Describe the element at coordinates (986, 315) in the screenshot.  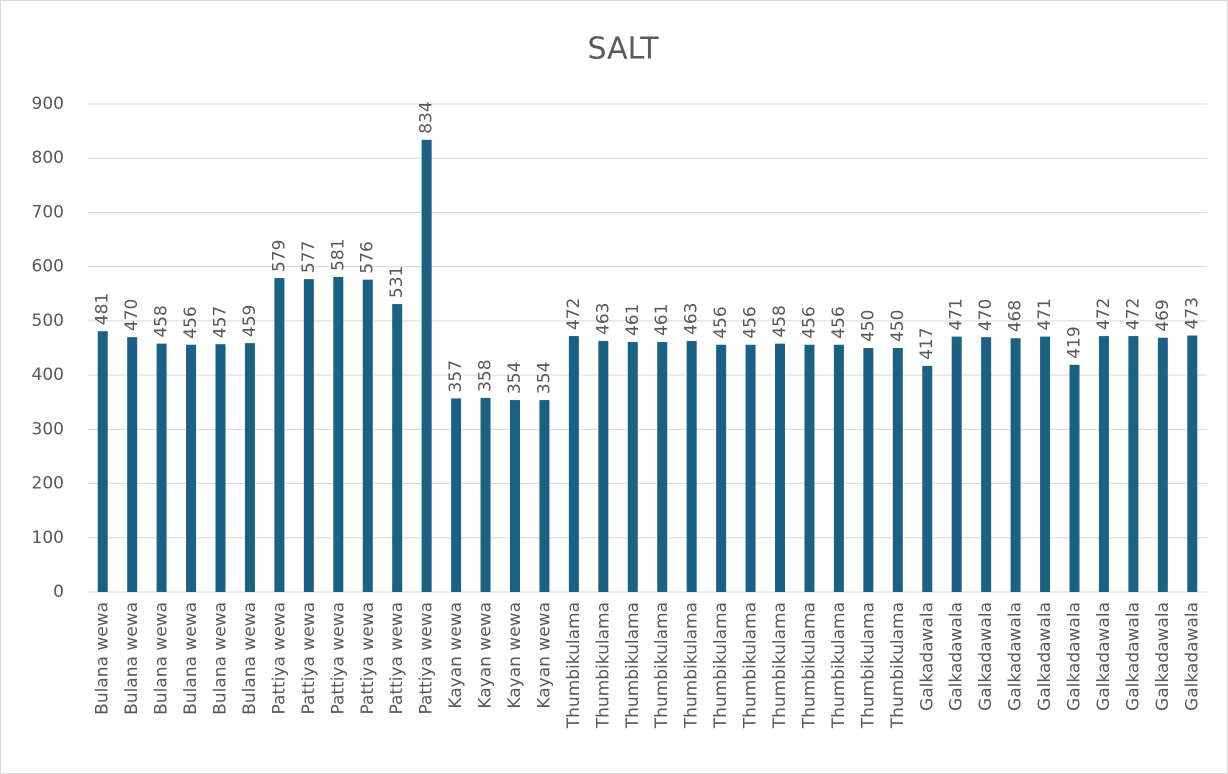
I see `data-label: 470` at that location.